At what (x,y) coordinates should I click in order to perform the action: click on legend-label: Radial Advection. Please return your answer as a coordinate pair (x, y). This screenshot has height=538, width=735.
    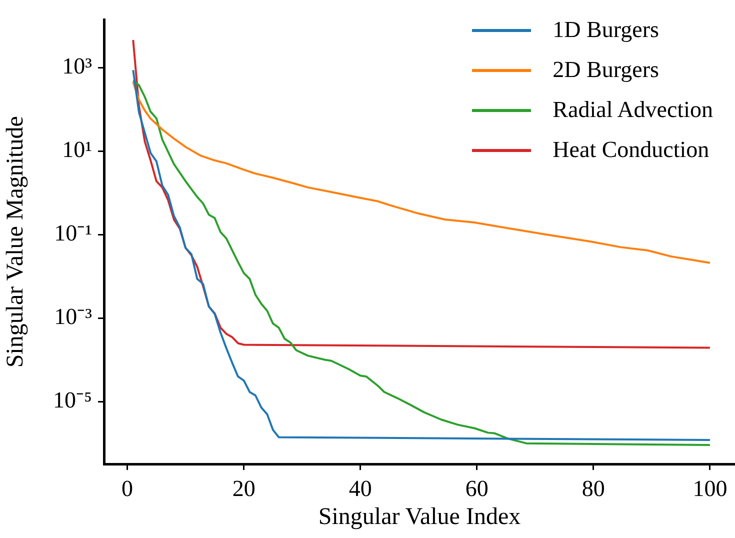
    Looking at the image, I should click on (632, 110).